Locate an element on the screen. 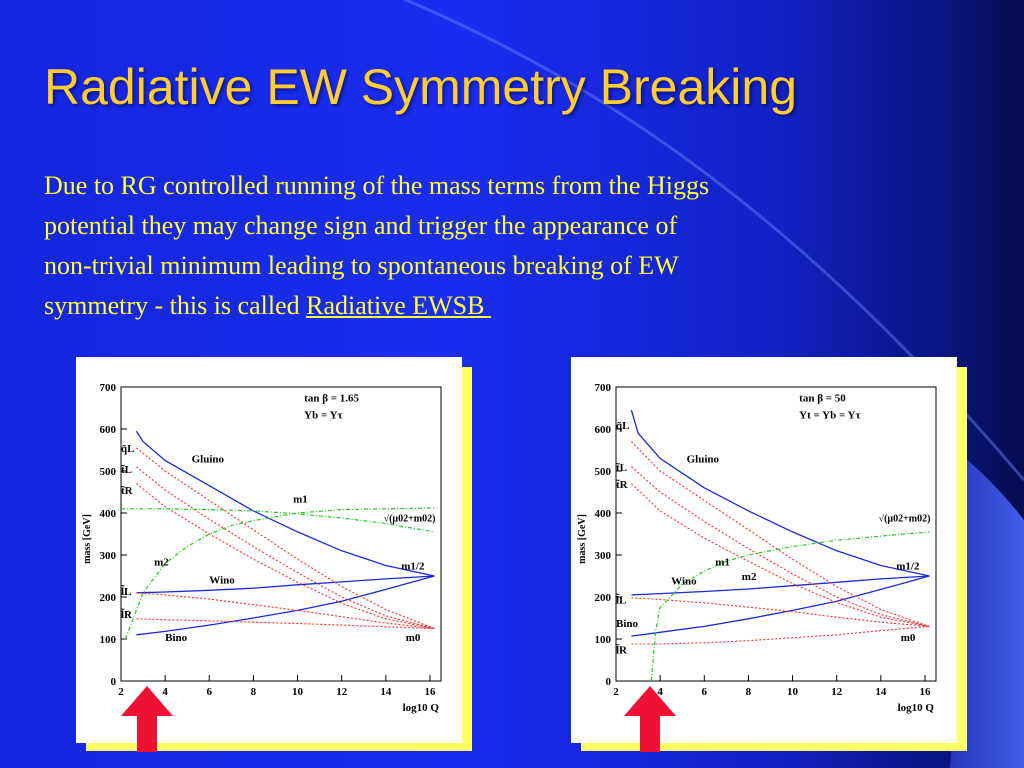 The height and width of the screenshot is (768, 1024). chart-parameter: tan β = 50 is located at coordinates (822, 399).